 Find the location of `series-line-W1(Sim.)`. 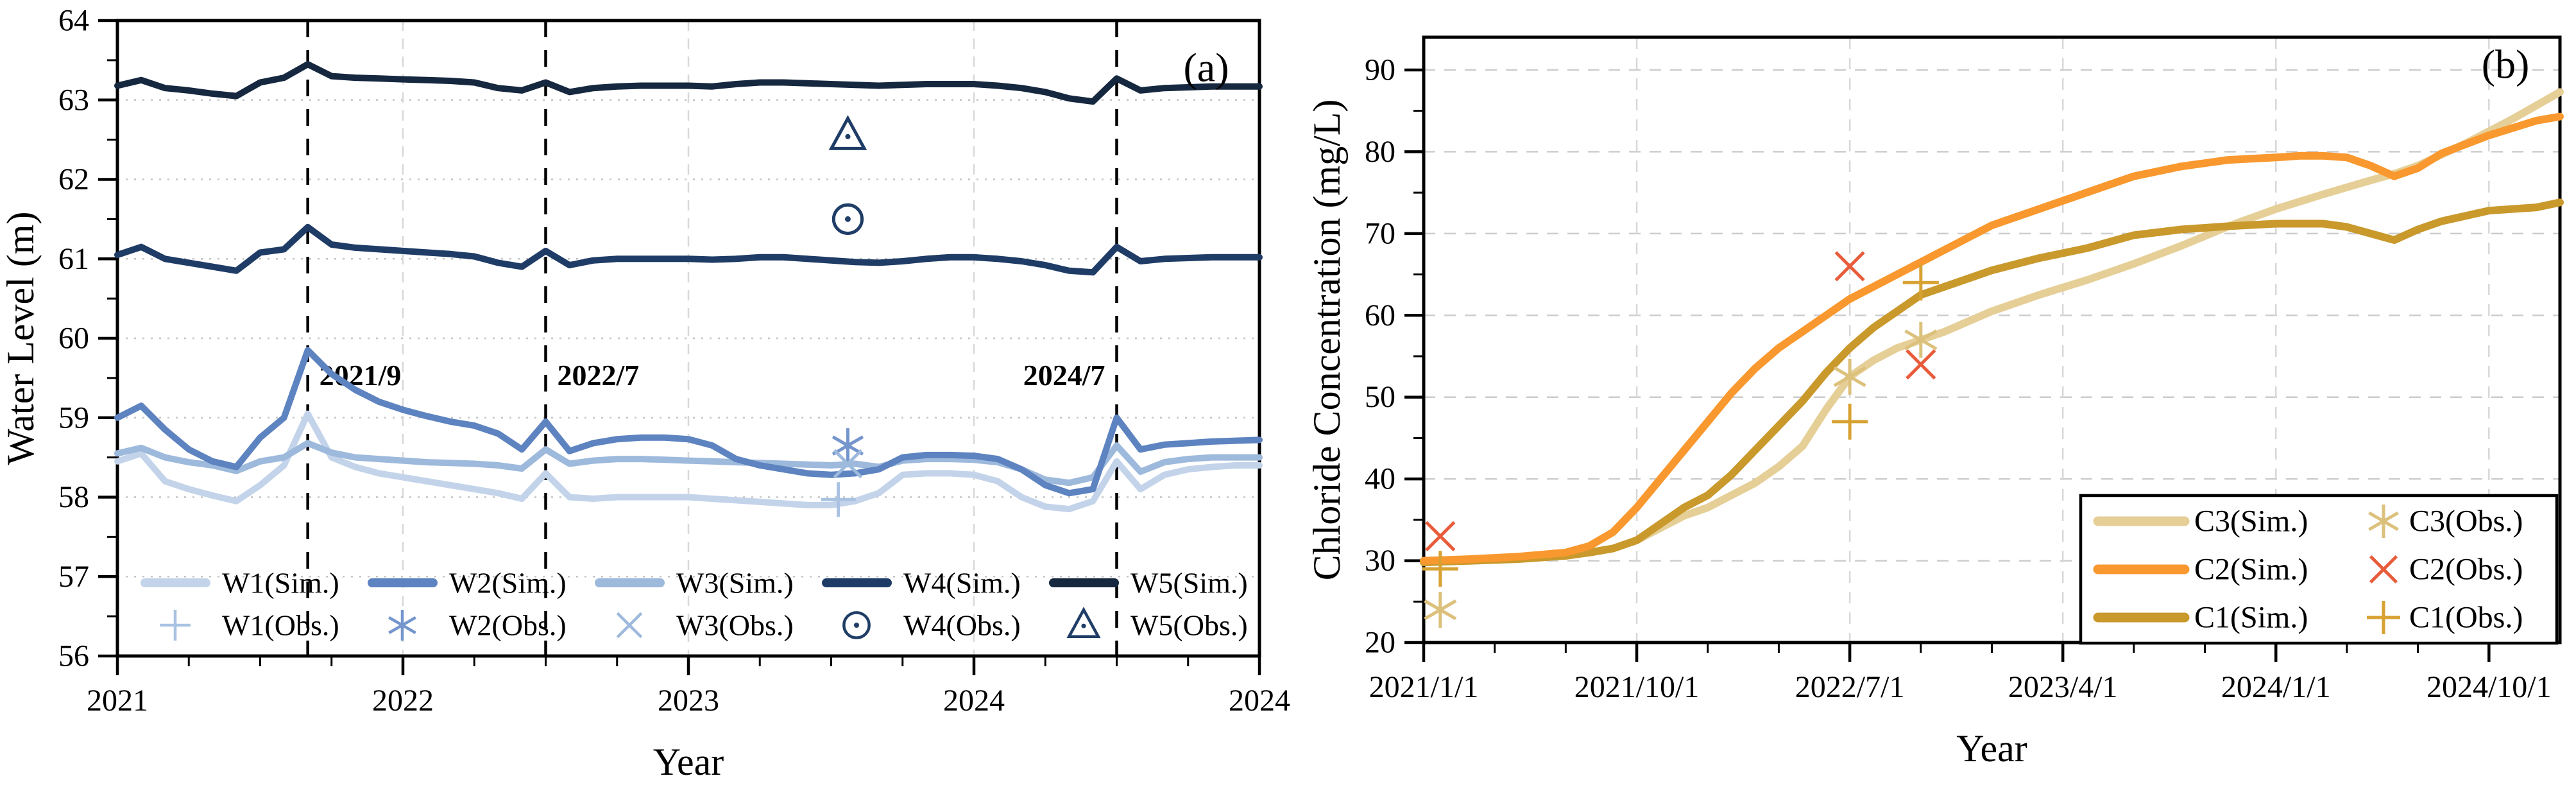

series-line-W1(Sim.) is located at coordinates (688, 461).